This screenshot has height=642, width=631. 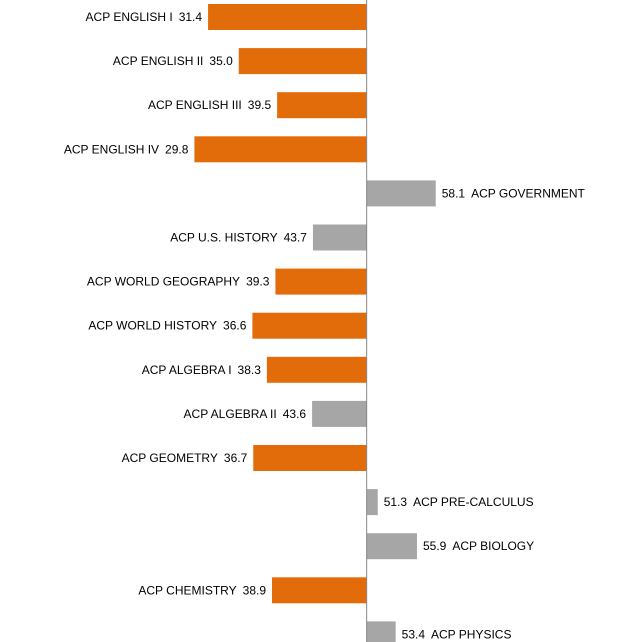 What do you see at coordinates (473, 502) in the screenshot?
I see `category-label: ACP PRE-CALCULUS` at bounding box center [473, 502].